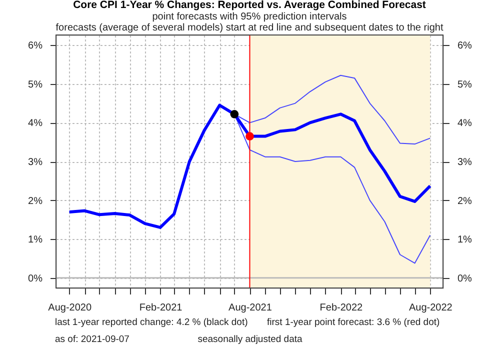 This screenshot has height=346, width=500. Describe the element at coordinates (465, 278) in the screenshot. I see `y2-tick-label: 0%` at that location.